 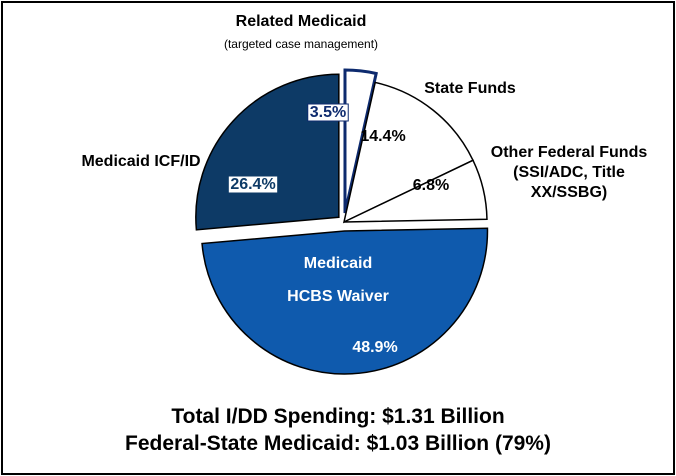 I want to click on pie-slice-other-federal, so click(x=415, y=191).